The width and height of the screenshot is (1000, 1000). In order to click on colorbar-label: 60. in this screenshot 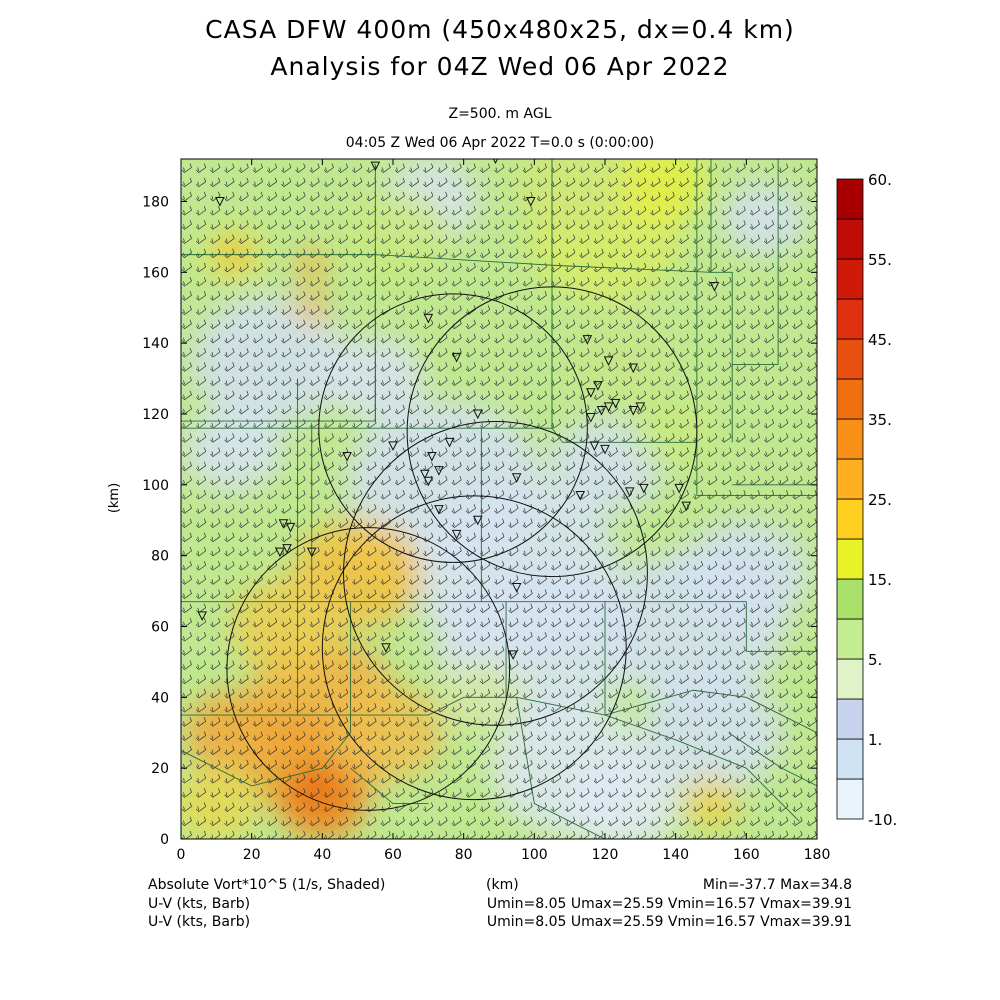, I will do `click(880, 180)`.